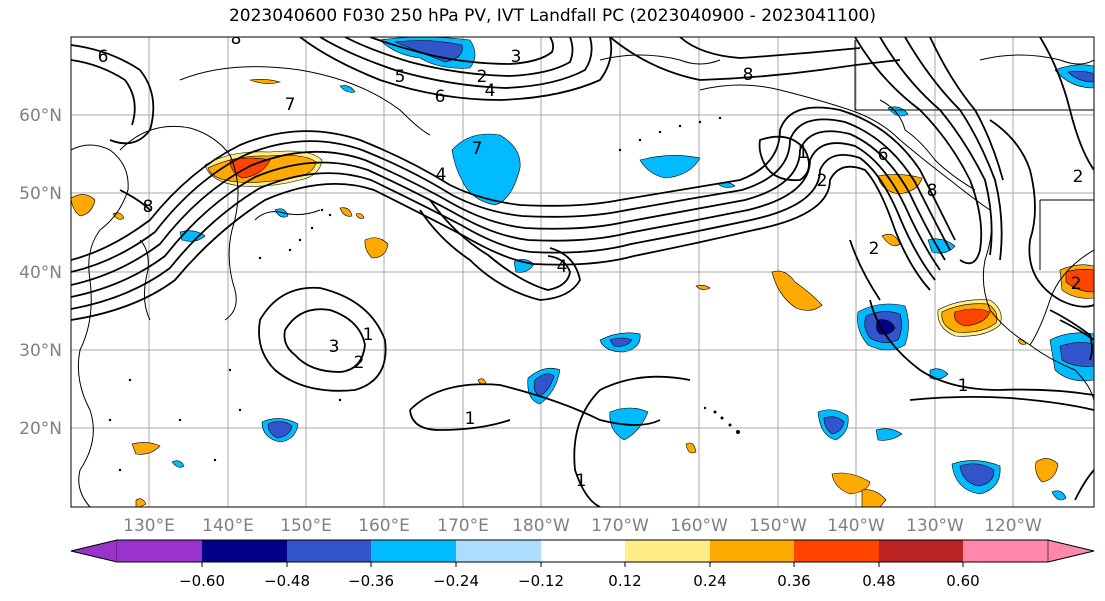 The width and height of the screenshot is (1105, 601). I want to click on colorbar, so click(582, 551).